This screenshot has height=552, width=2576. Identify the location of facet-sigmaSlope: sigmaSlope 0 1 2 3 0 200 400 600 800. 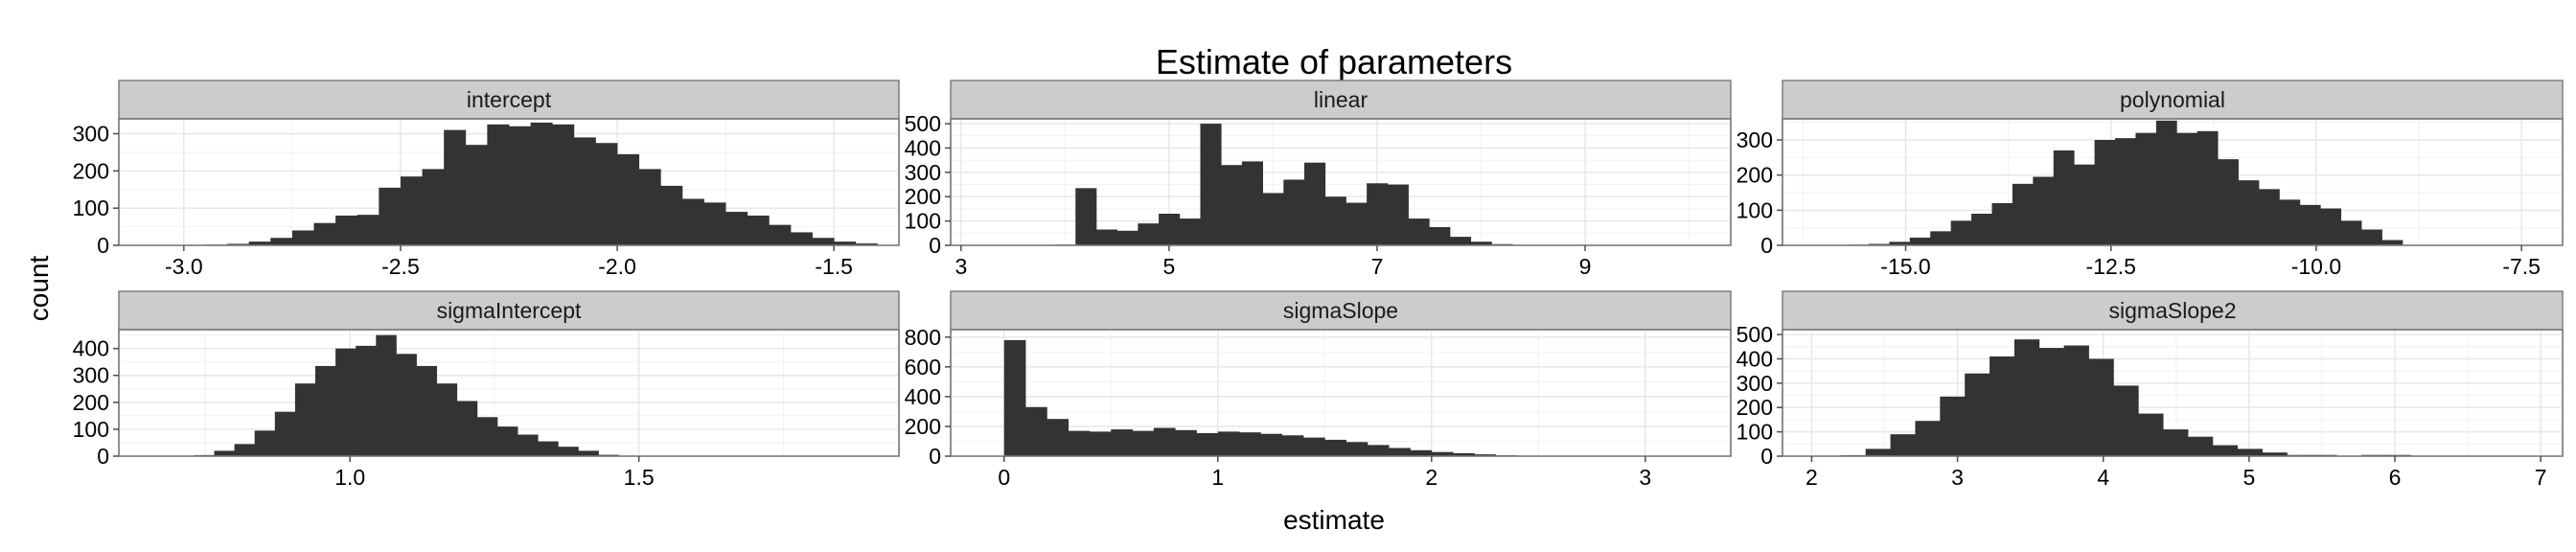
(1318, 390).